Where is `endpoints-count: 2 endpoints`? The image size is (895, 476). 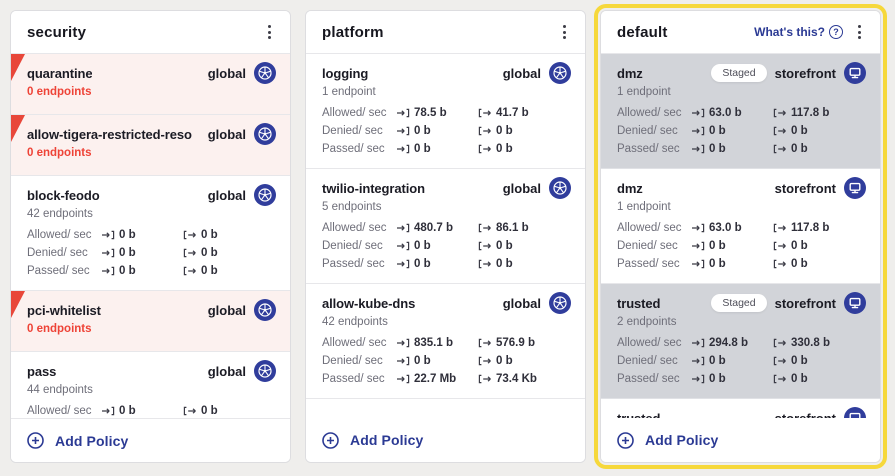
endpoints-count: 2 endpoints is located at coordinates (647, 322).